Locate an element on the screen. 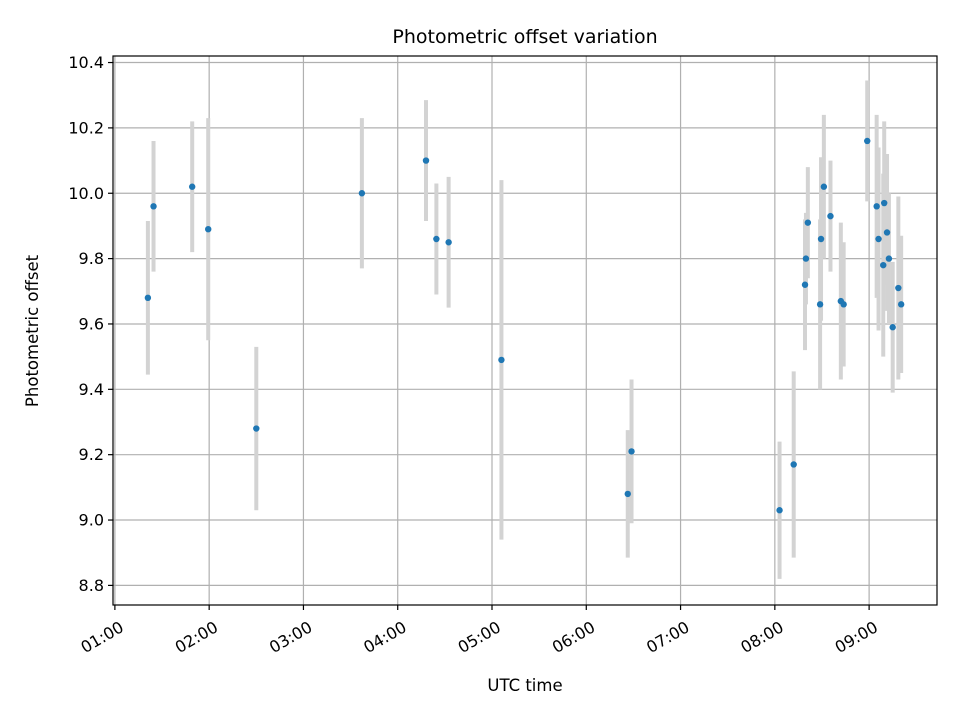 This screenshot has width=960, height=720. y-tick-label: 10.0 is located at coordinates (86, 193).